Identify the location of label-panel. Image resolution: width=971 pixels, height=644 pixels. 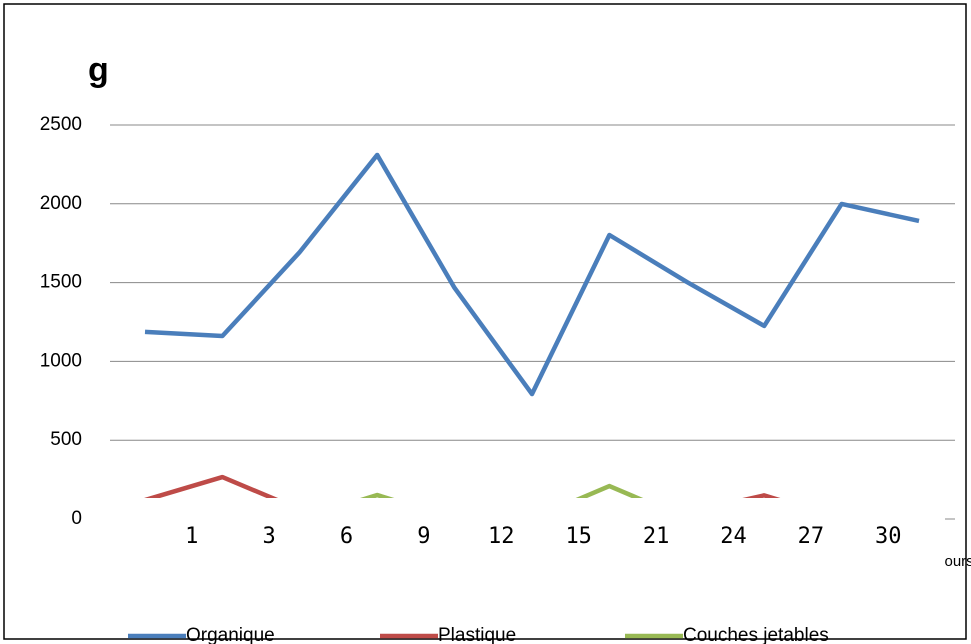
(527, 532).